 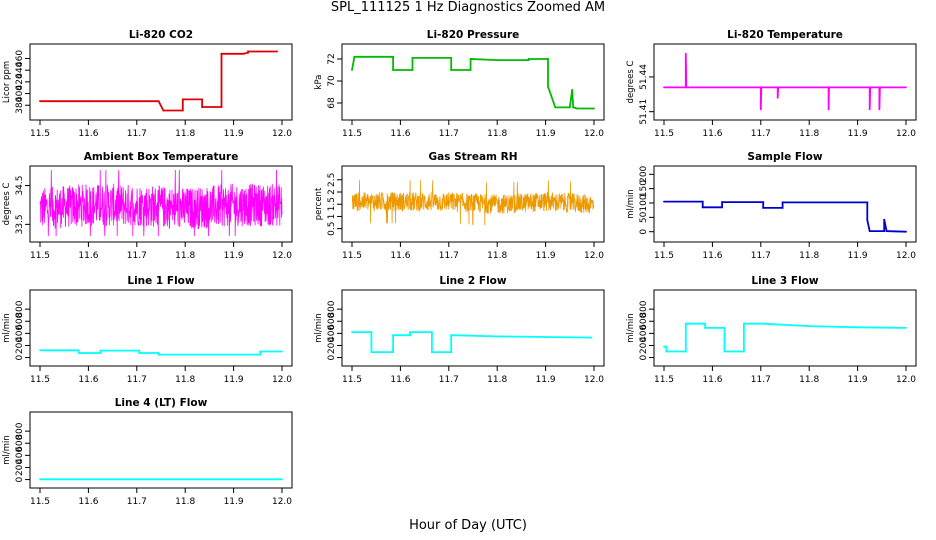 I want to click on series-line-1-flow, so click(x=161, y=352).